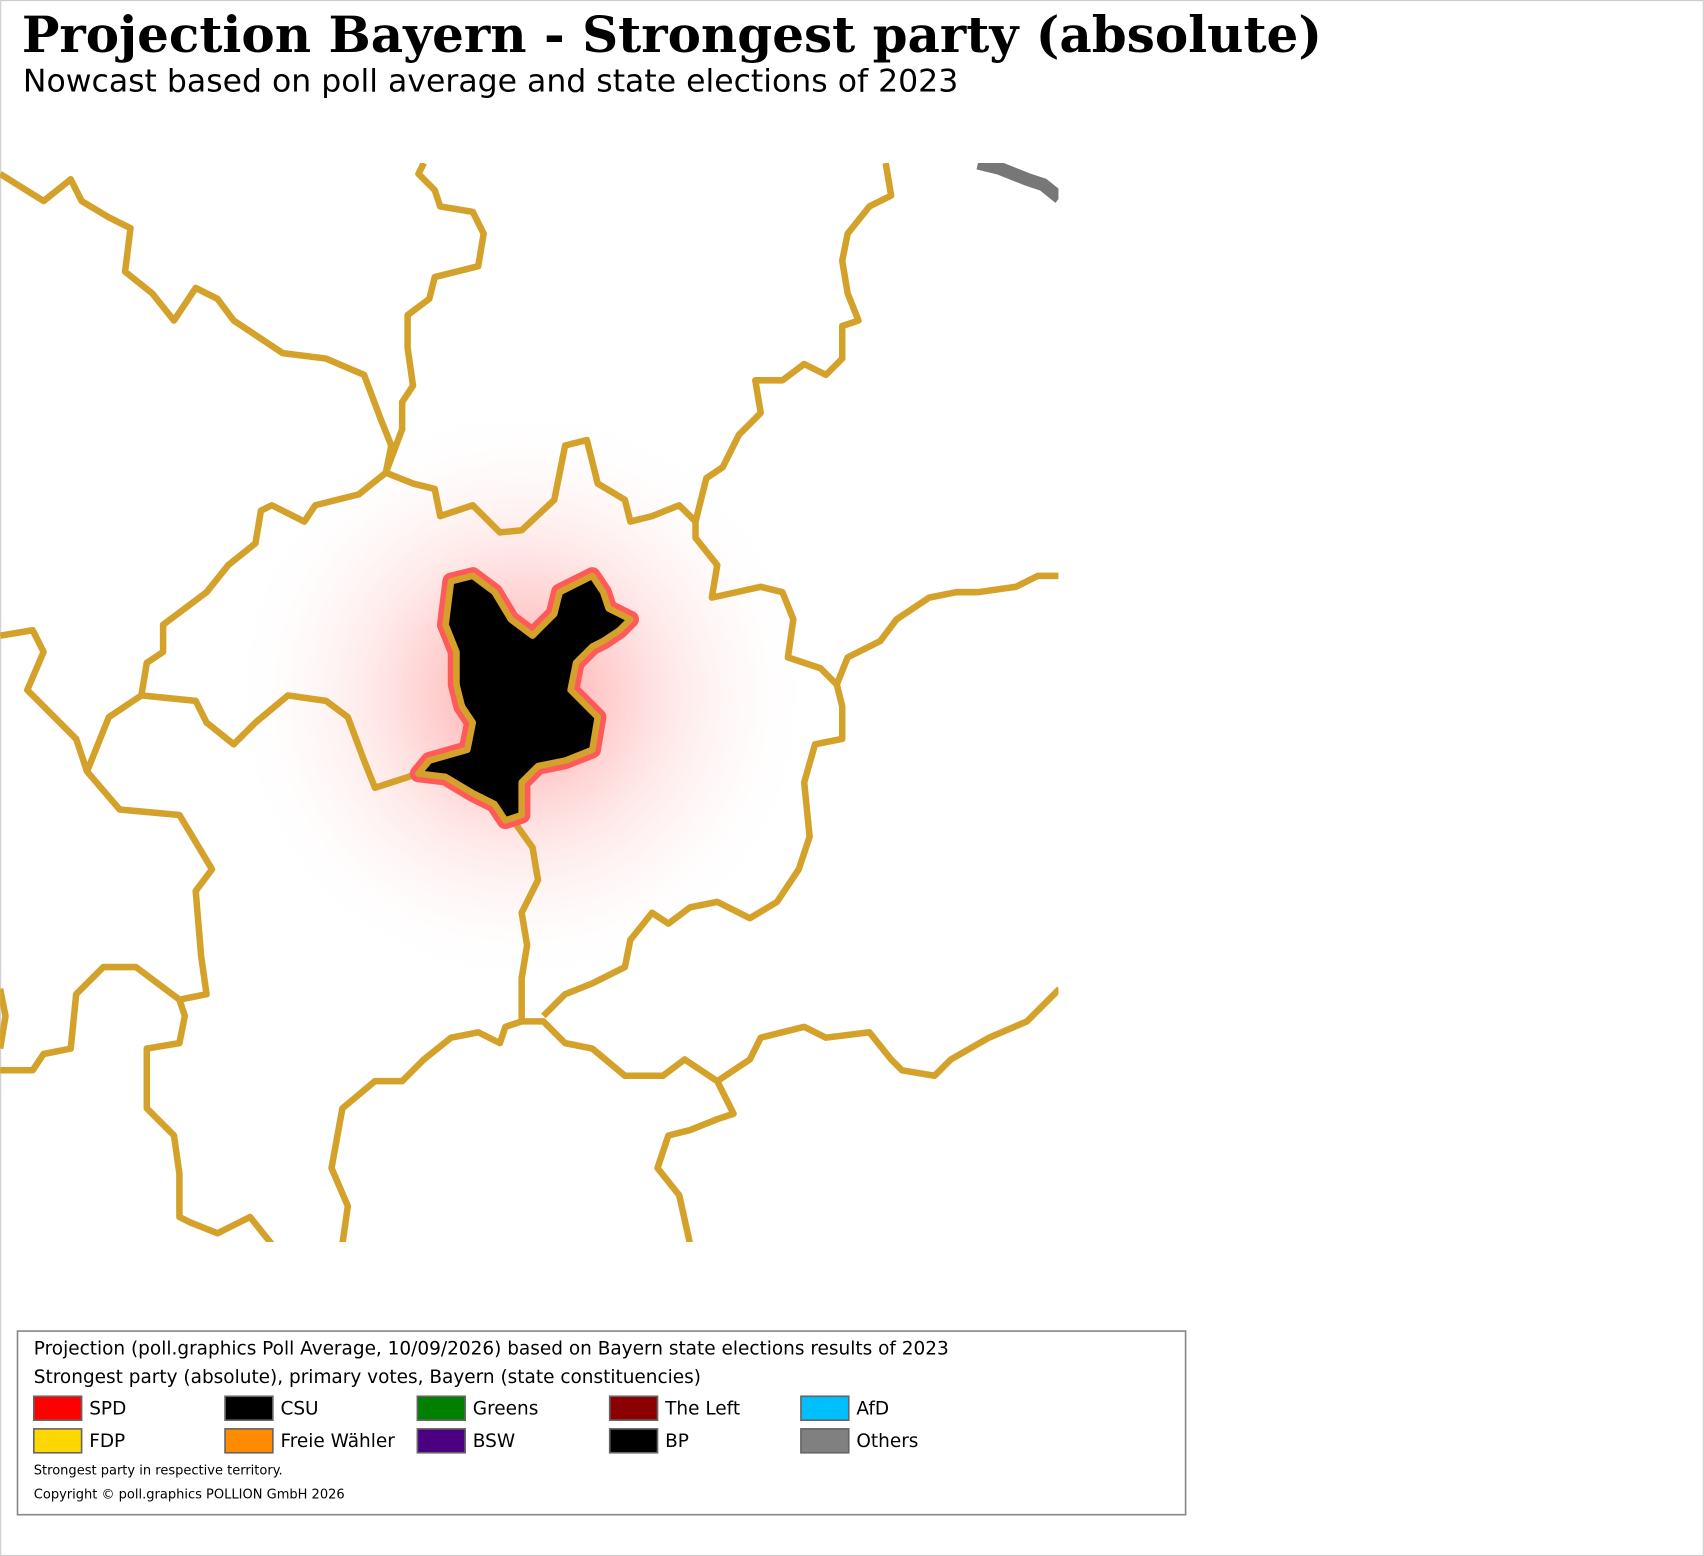 Image resolution: width=1704 pixels, height=1556 pixels. I want to click on legend-label: SPD, so click(107, 1408).